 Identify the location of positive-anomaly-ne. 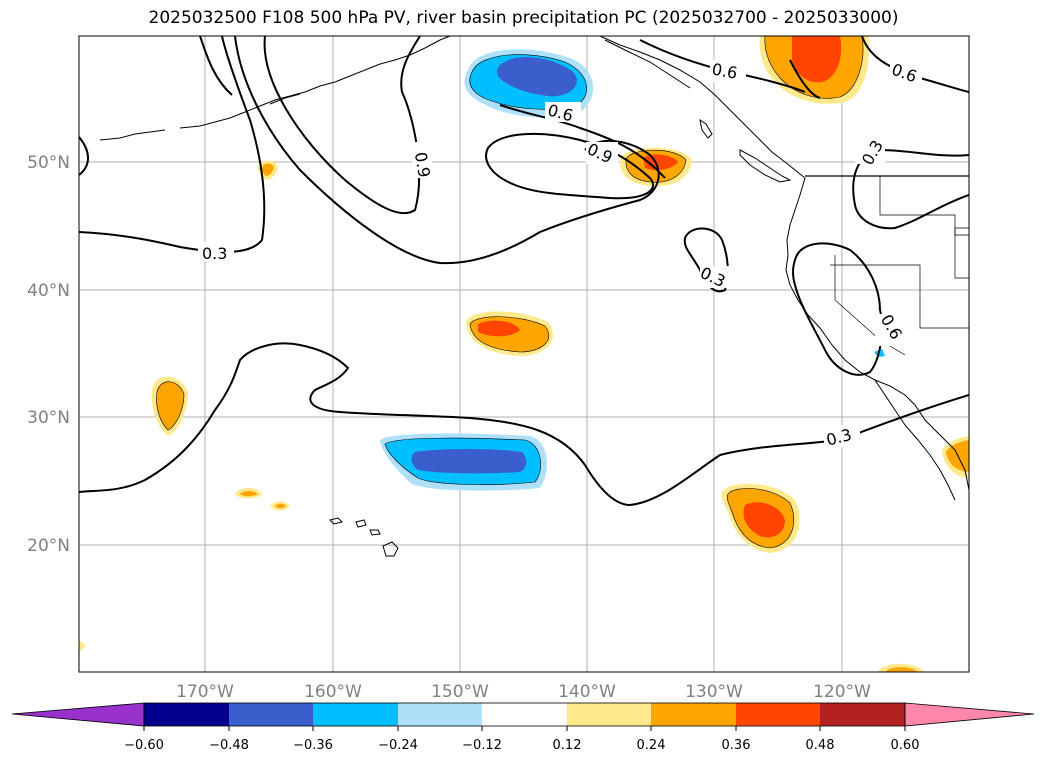
(814, 70).